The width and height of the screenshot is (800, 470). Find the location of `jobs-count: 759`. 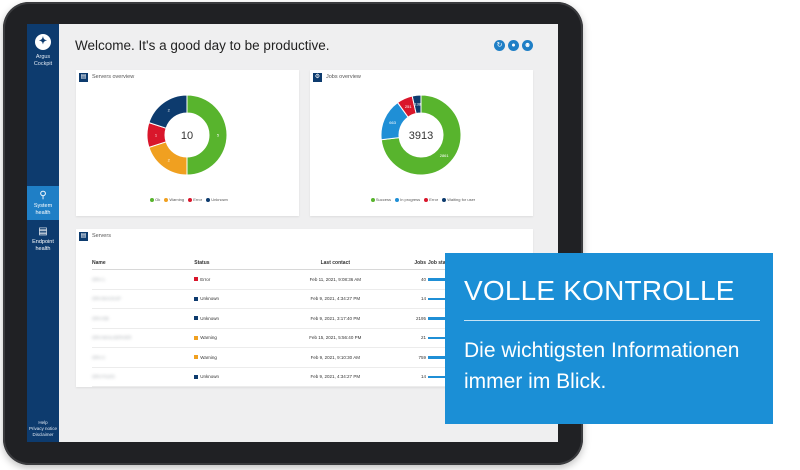

jobs-count: 759 is located at coordinates (413, 357).